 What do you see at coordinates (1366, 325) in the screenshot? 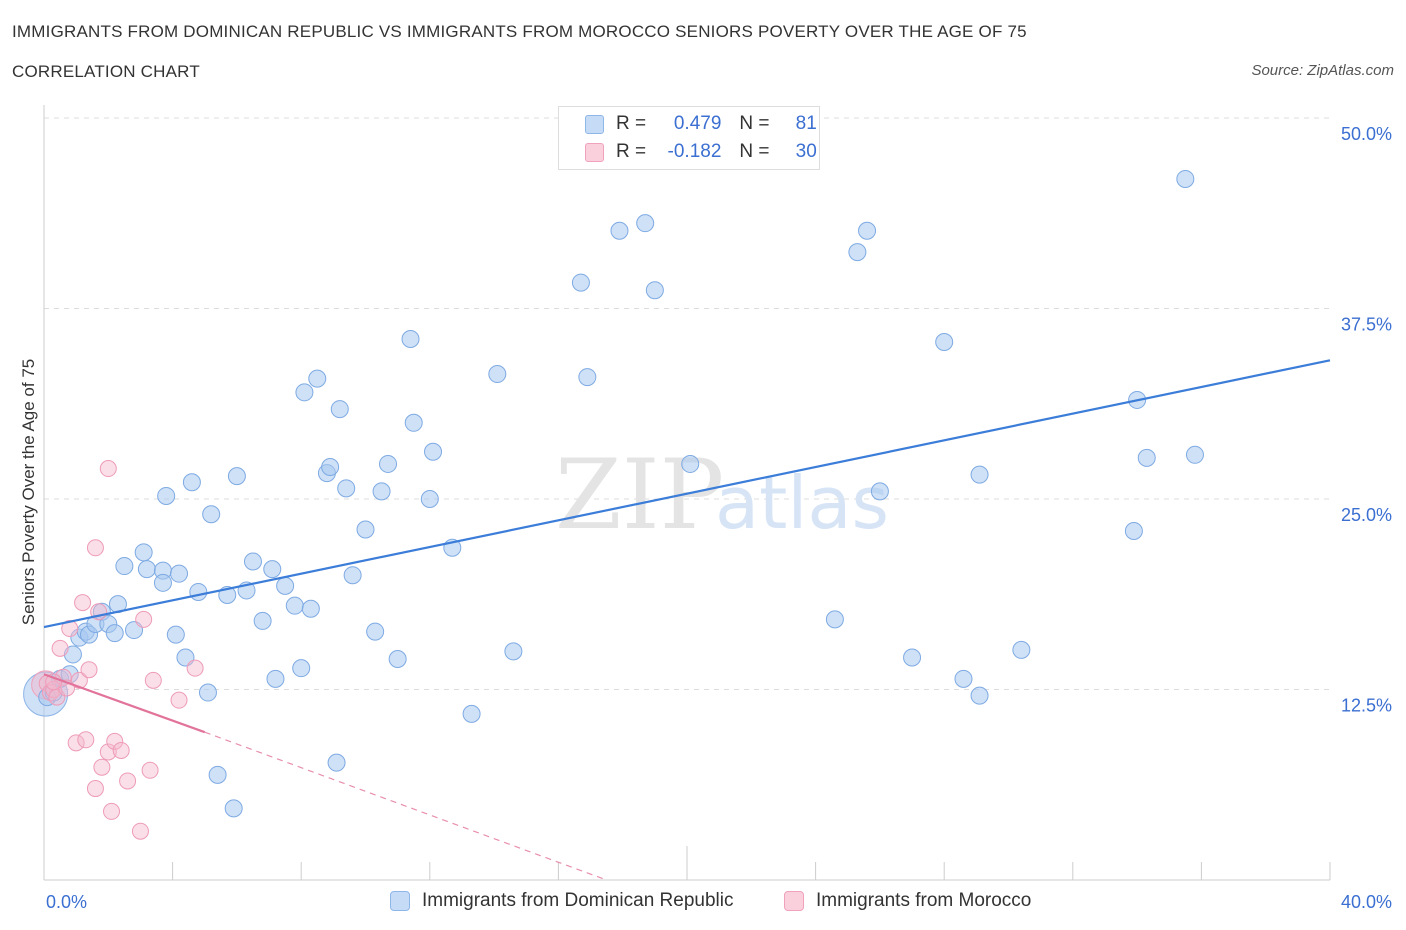
I see `y-tick-label: 37.5%` at bounding box center [1366, 325].